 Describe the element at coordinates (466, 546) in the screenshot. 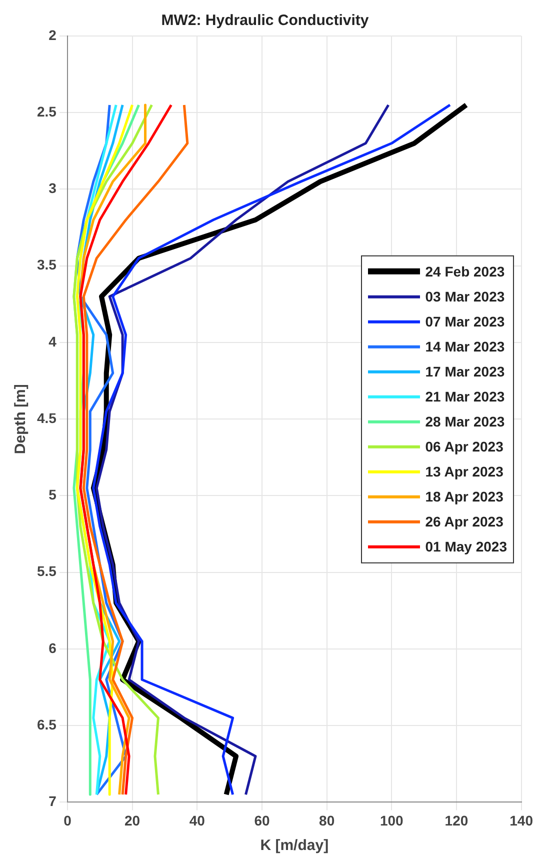

I see `legend-label: 01 May 2023` at that location.